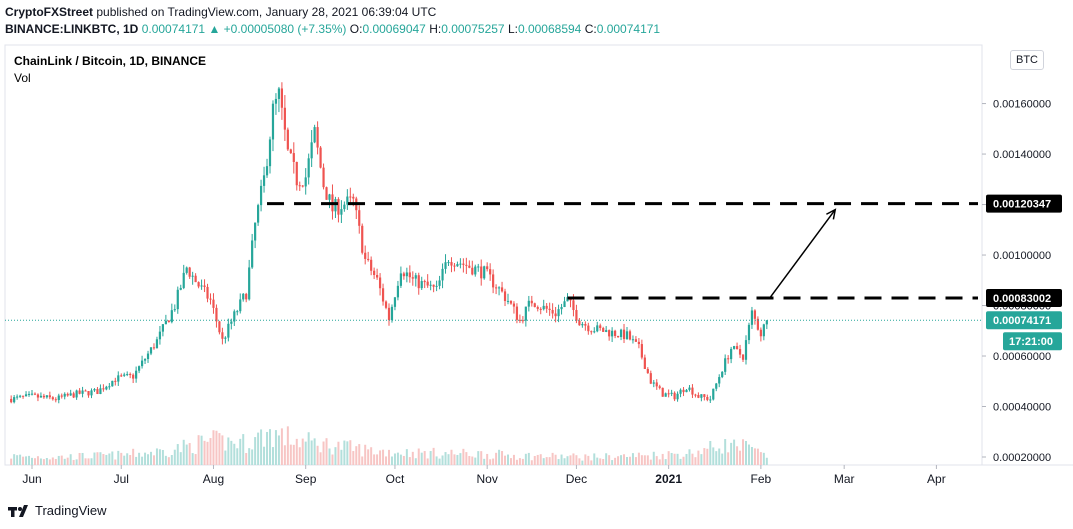 This screenshot has width=1073, height=529. What do you see at coordinates (72, 29) in the screenshot?
I see `symbol-name: BINANCE:LINKBTC, 1D` at bounding box center [72, 29].